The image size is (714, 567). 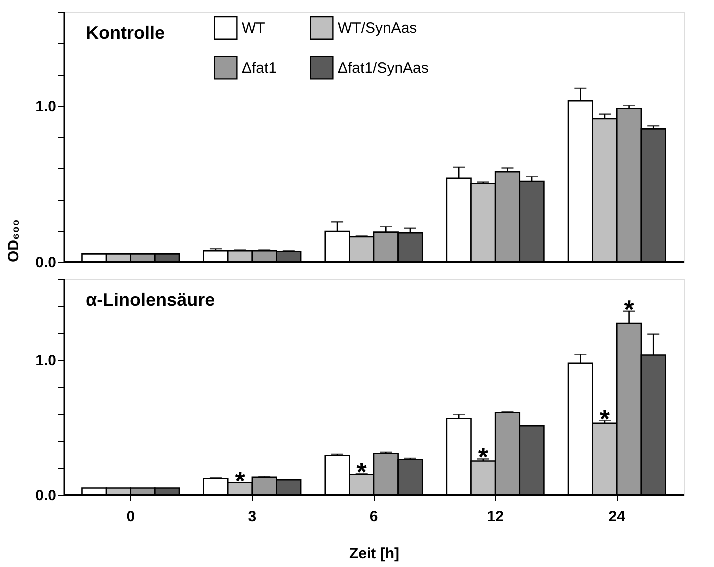 I want to click on text: α-Linolensäure, so click(x=151, y=300).